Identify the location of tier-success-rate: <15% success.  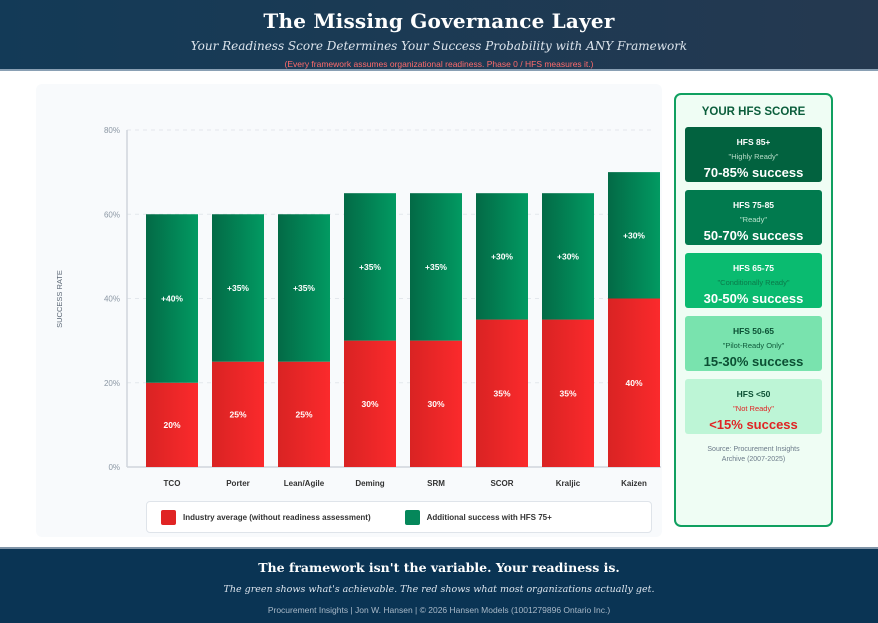
(753, 424).